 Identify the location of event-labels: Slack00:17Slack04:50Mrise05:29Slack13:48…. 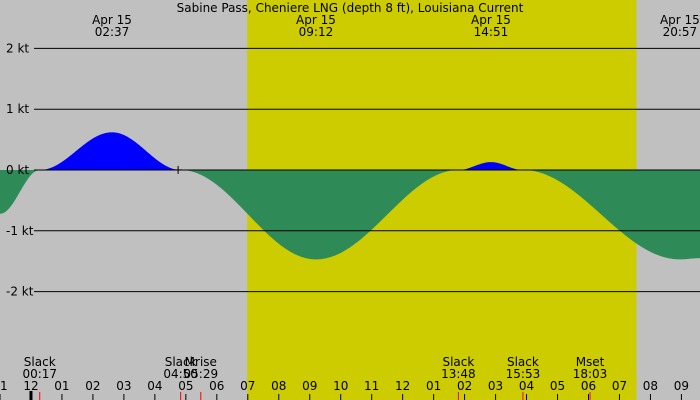
(314, 377).